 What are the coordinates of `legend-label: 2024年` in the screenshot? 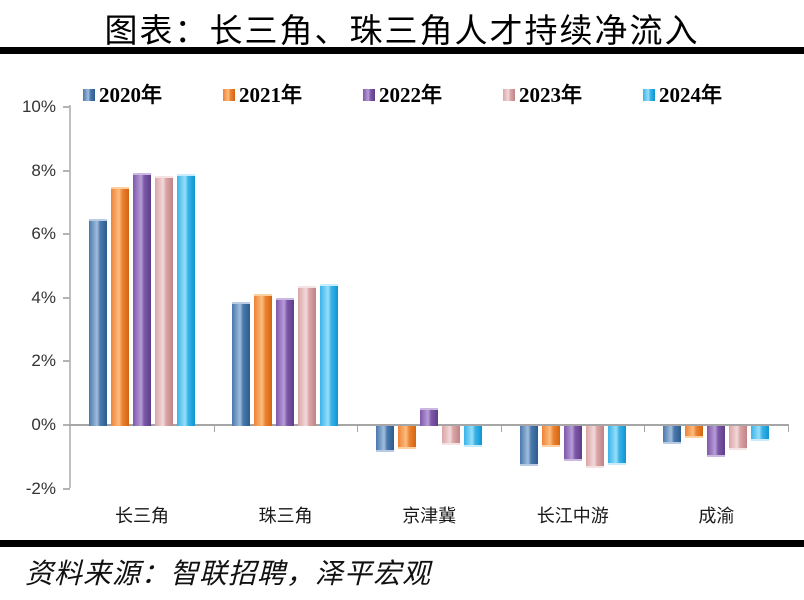 It's located at (690, 94).